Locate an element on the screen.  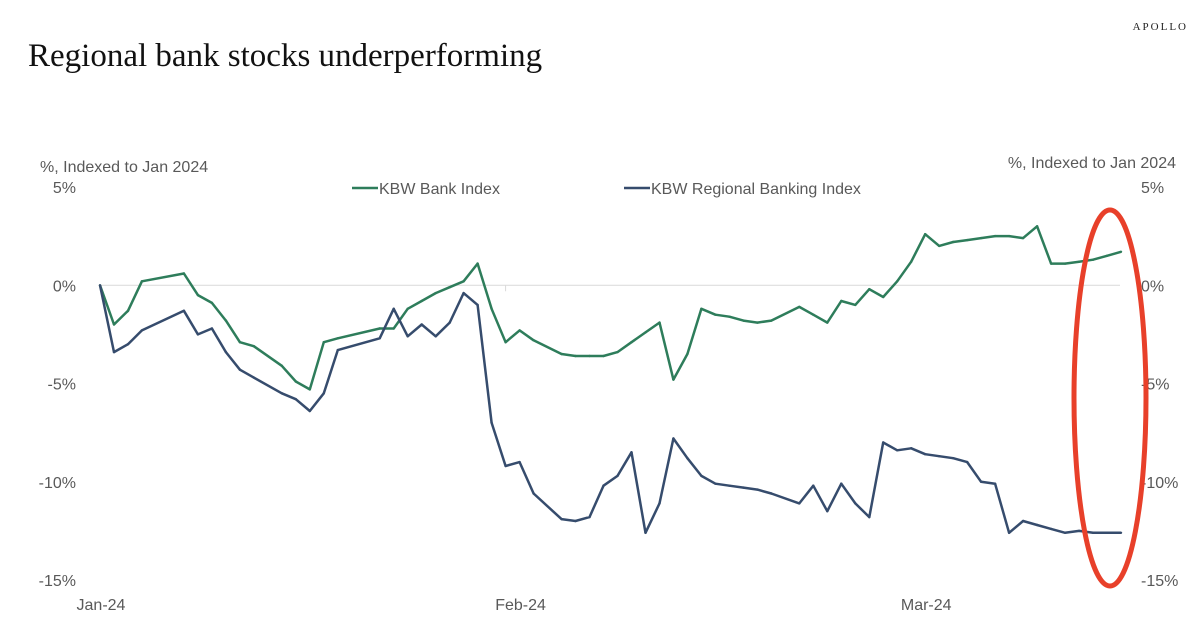
axes-group is located at coordinates (609, 288).